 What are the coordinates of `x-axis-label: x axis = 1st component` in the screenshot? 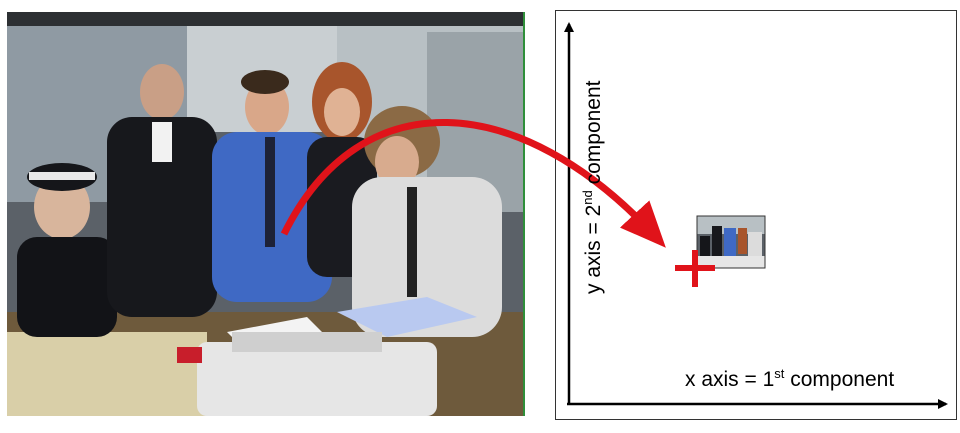 It's located at (790, 378).